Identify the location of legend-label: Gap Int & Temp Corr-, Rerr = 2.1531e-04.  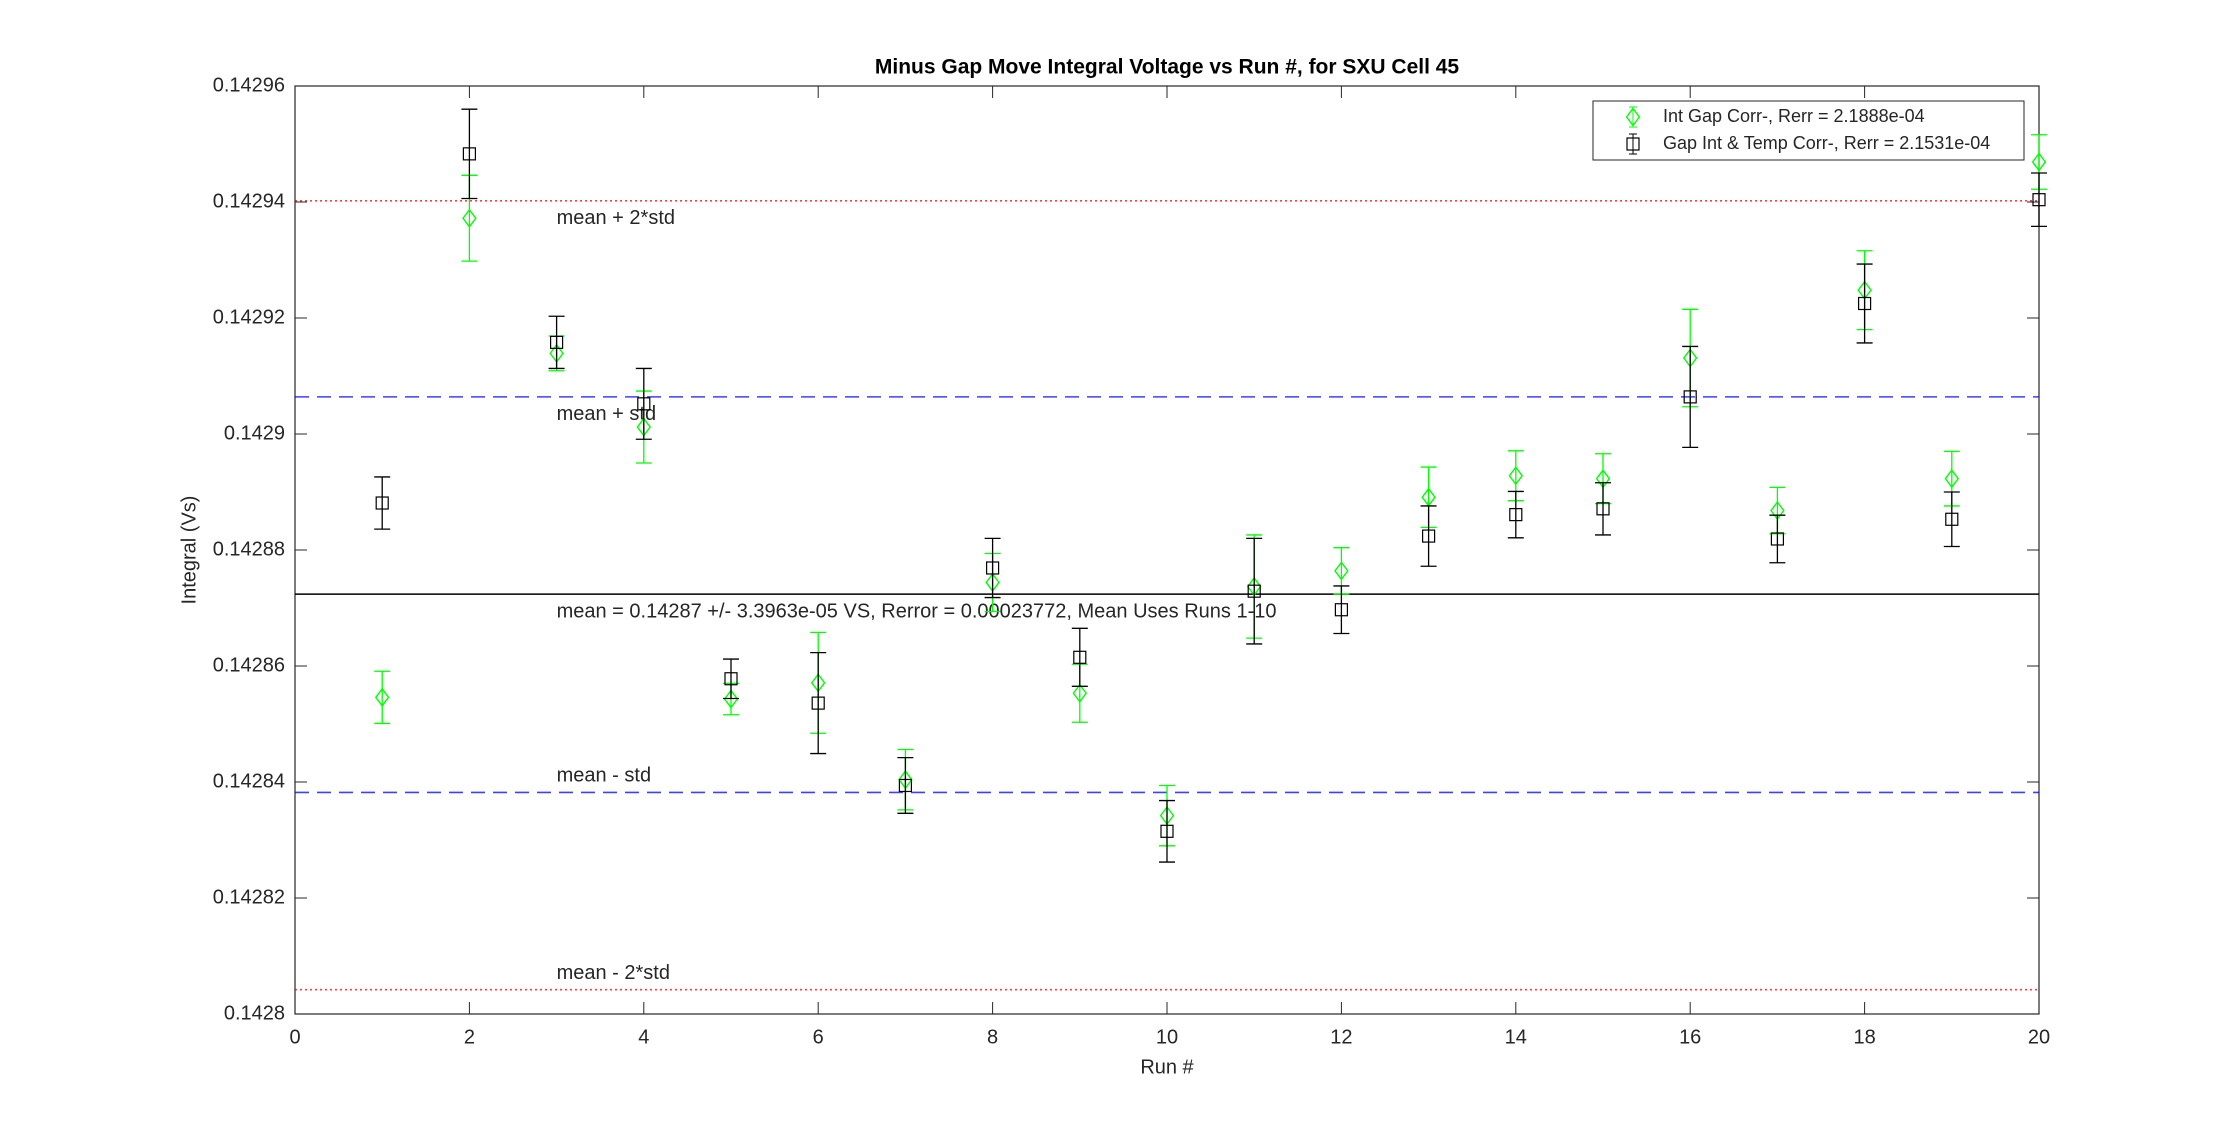
(1826, 143).